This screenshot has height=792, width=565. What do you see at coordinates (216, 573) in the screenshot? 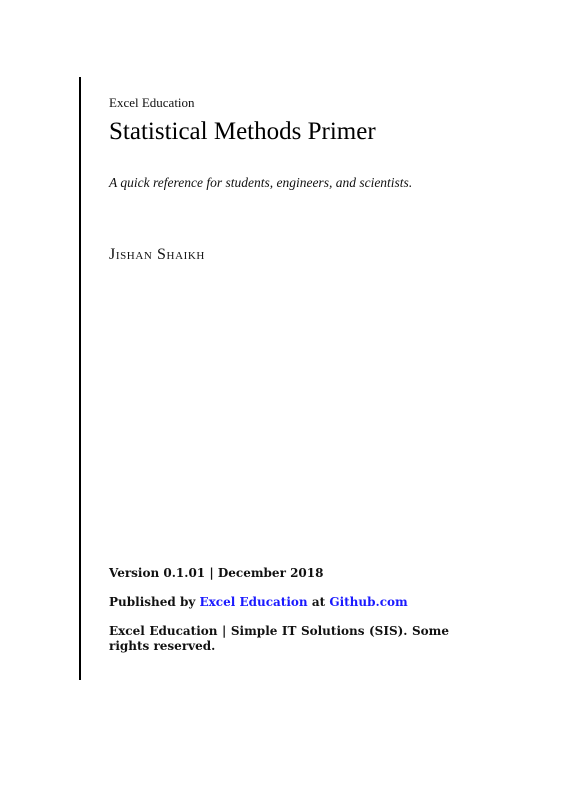
I see `version-line: Version 0.1.01 | December 2018` at bounding box center [216, 573].